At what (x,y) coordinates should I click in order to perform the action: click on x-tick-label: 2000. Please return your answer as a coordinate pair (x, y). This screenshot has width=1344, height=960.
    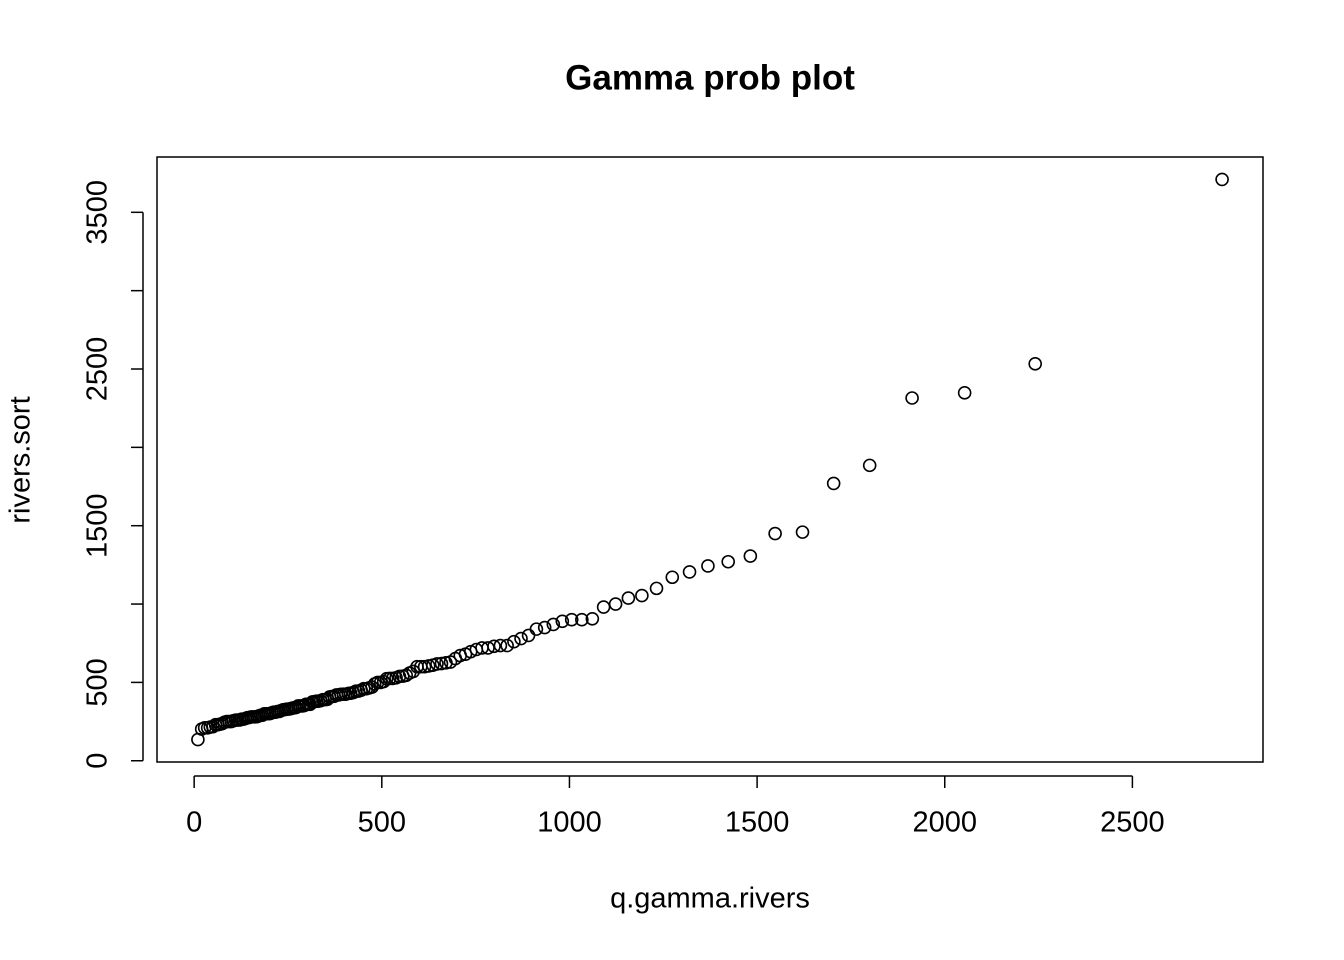
    Looking at the image, I should click on (944, 823).